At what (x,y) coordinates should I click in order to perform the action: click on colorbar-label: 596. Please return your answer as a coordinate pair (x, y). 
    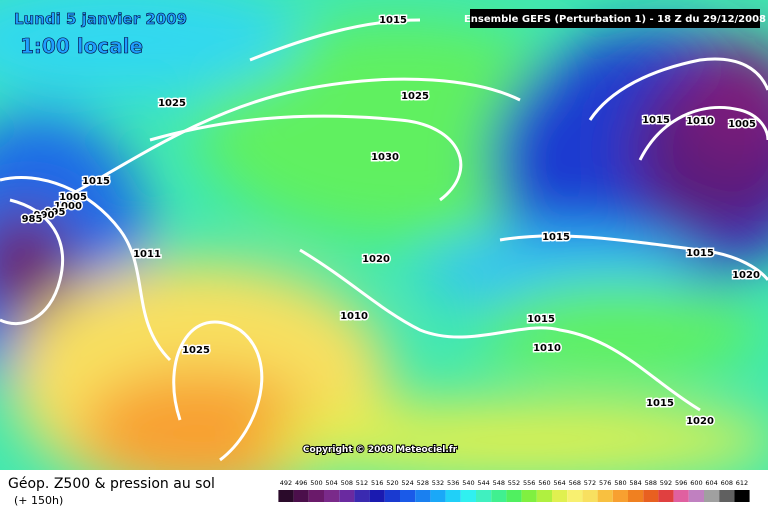
    Looking at the image, I should click on (681, 483).